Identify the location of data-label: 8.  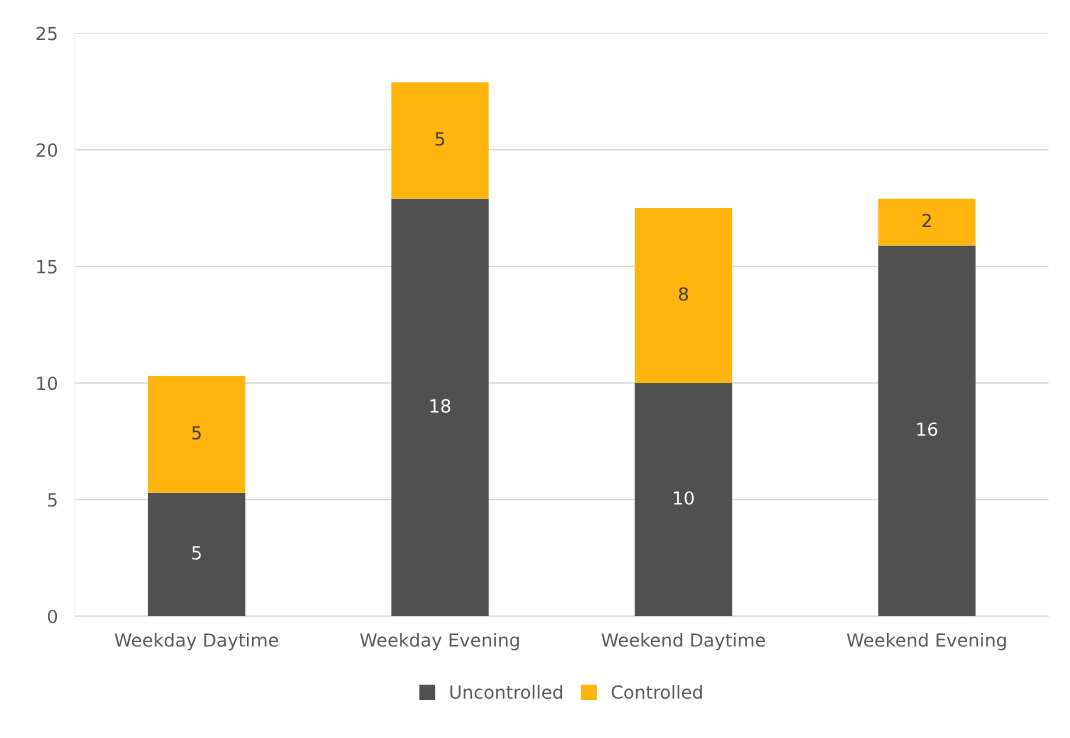
(683, 294).